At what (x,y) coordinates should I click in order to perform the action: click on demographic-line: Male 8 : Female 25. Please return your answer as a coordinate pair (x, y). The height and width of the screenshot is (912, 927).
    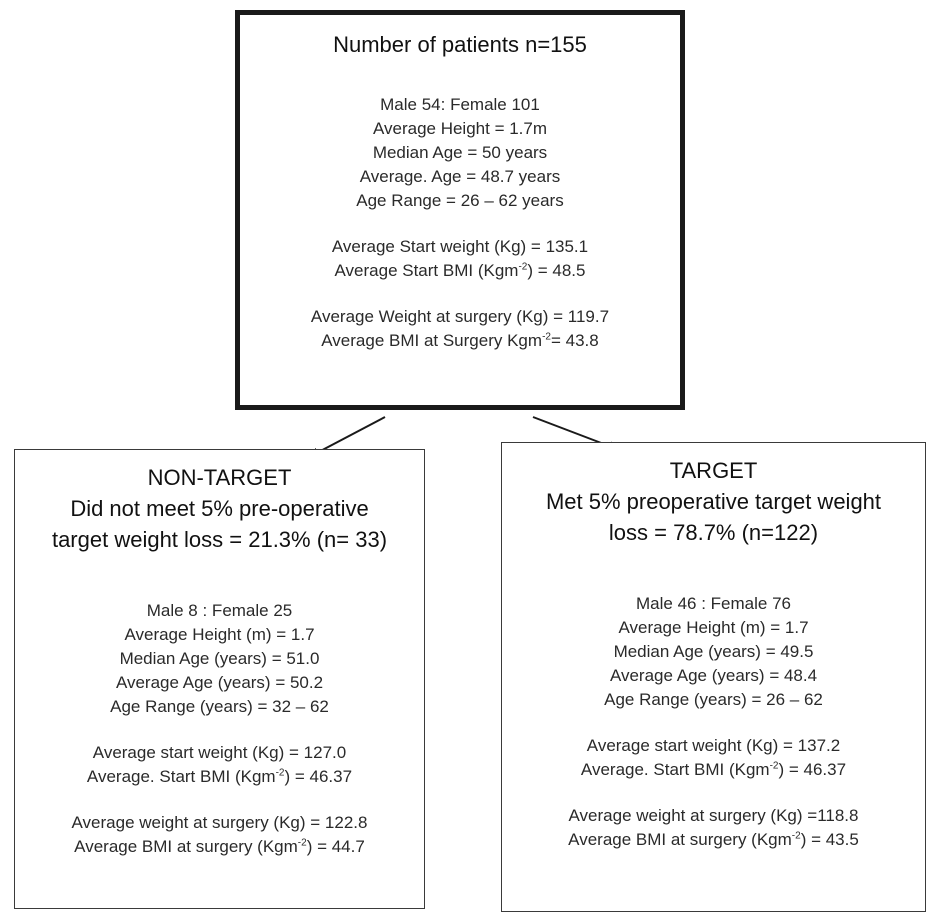
    Looking at the image, I should click on (219, 610).